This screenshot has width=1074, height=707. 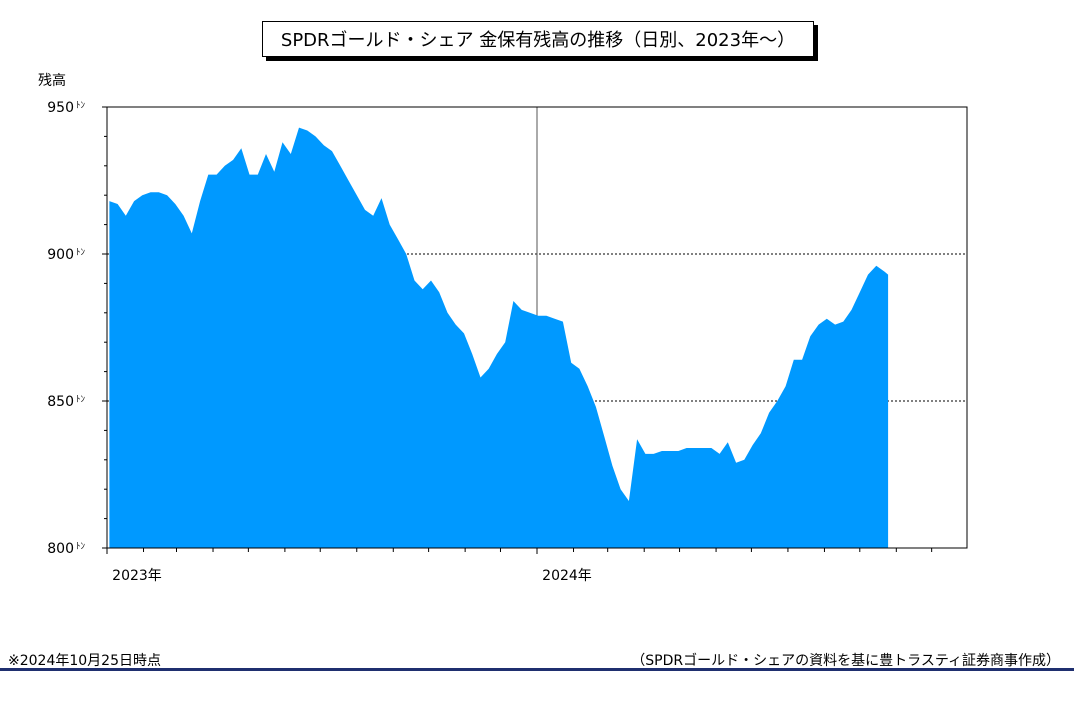 I want to click on y-tick-label-900: 900, so click(x=60, y=255).